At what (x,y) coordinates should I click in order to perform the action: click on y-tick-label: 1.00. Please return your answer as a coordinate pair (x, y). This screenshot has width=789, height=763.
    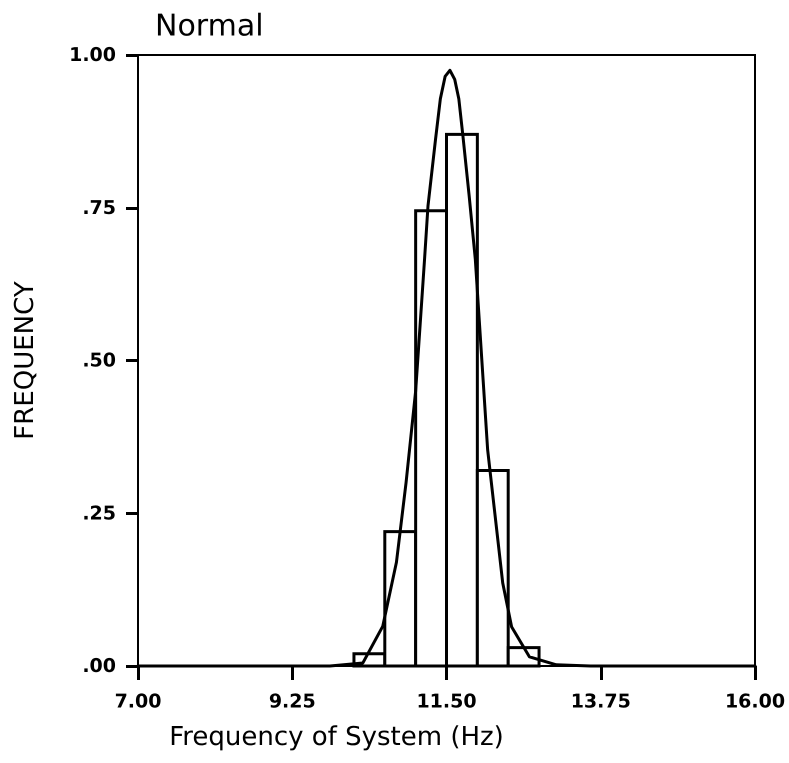
    Looking at the image, I should click on (92, 55).